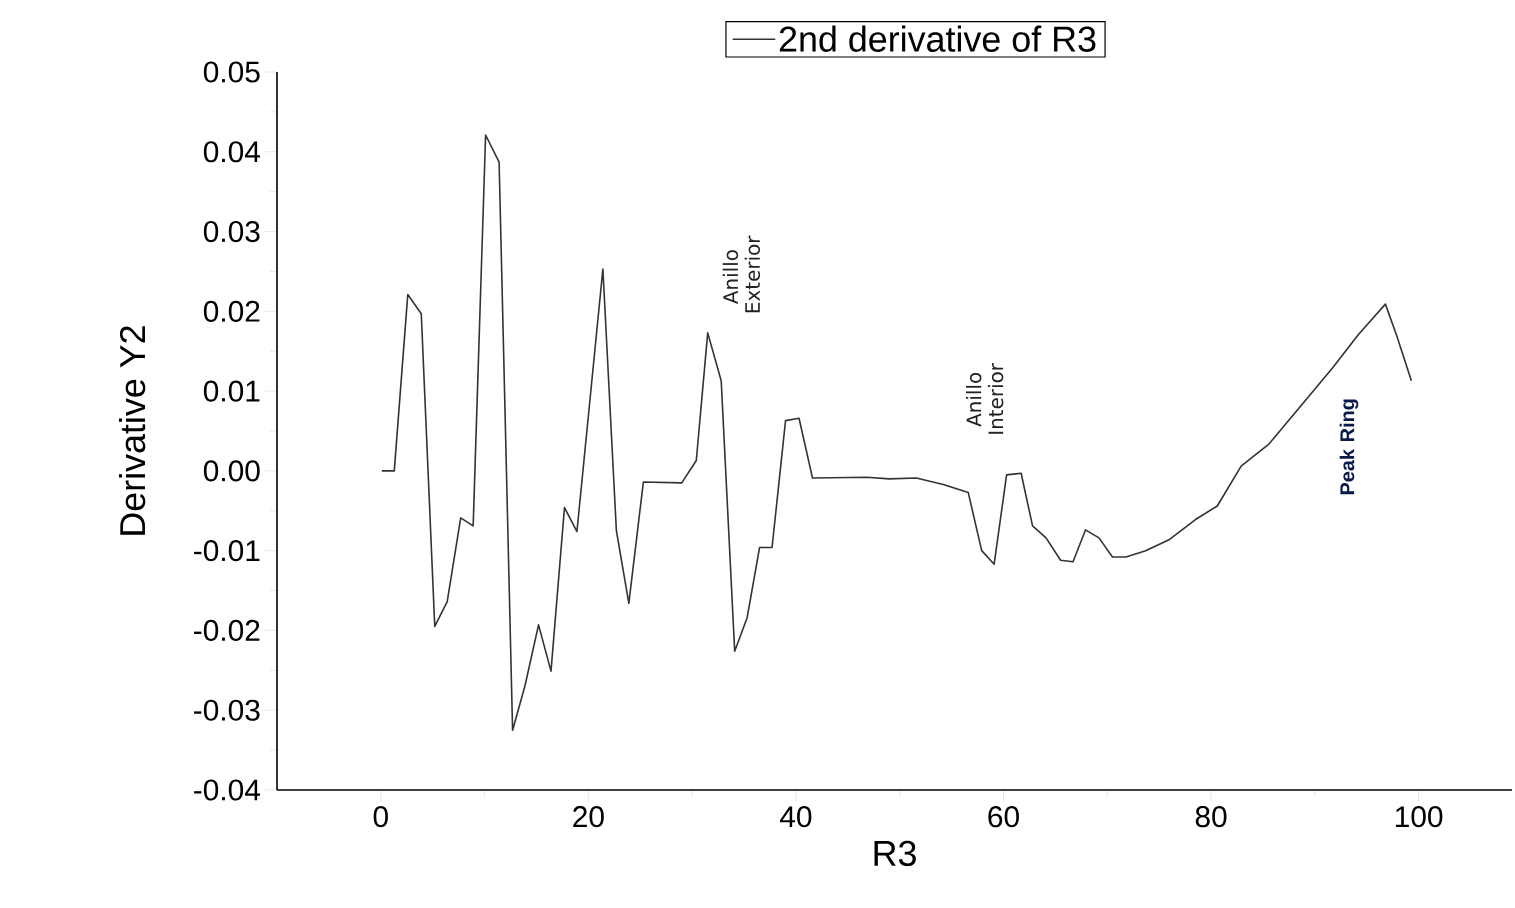  I want to click on x-tick-label: 100, so click(1419, 817).